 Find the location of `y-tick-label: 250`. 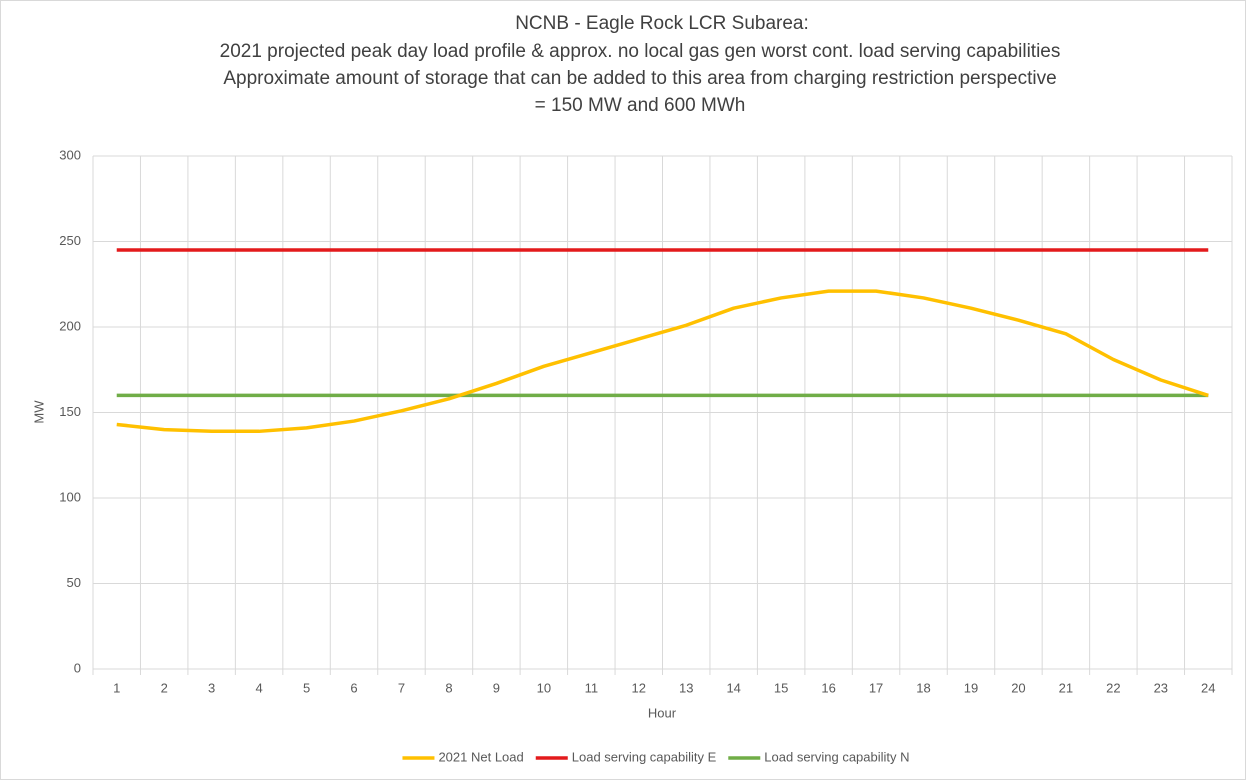

y-tick-label: 250 is located at coordinates (70, 240).